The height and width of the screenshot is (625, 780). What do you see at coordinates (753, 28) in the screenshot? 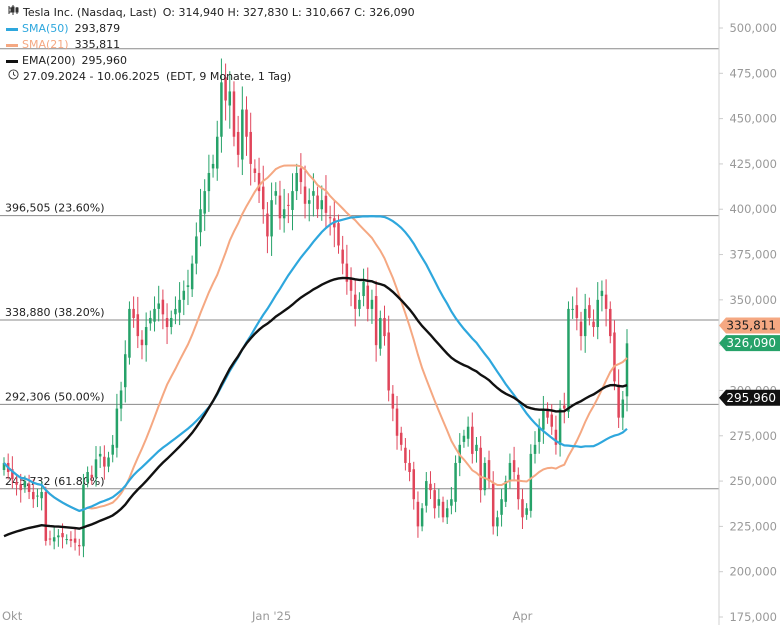
I see `y-tick-label: 500,000` at bounding box center [753, 28].